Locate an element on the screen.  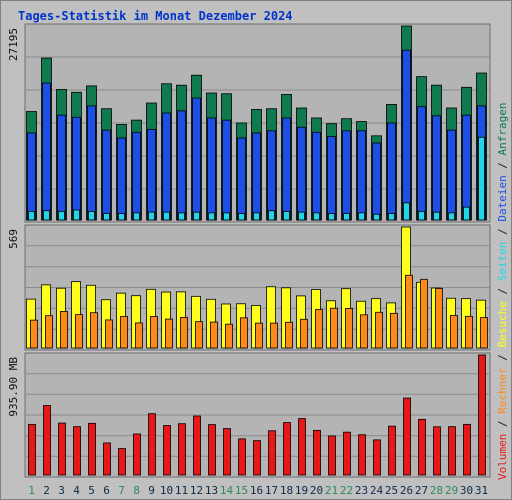
day-label: 16 is located at coordinates (256, 490).